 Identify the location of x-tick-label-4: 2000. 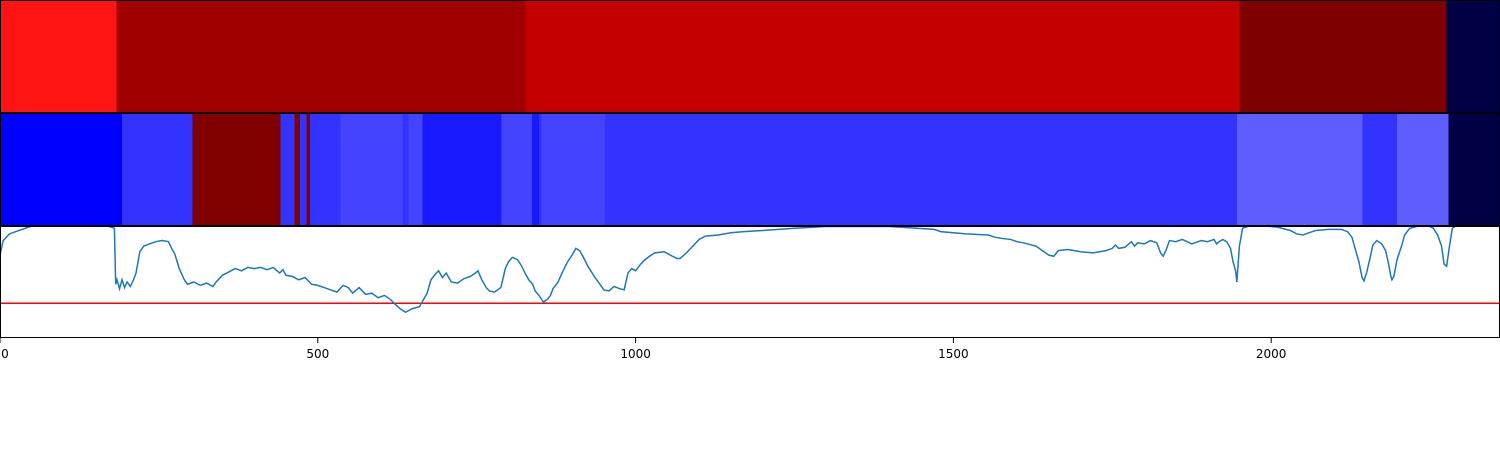
(1271, 354).